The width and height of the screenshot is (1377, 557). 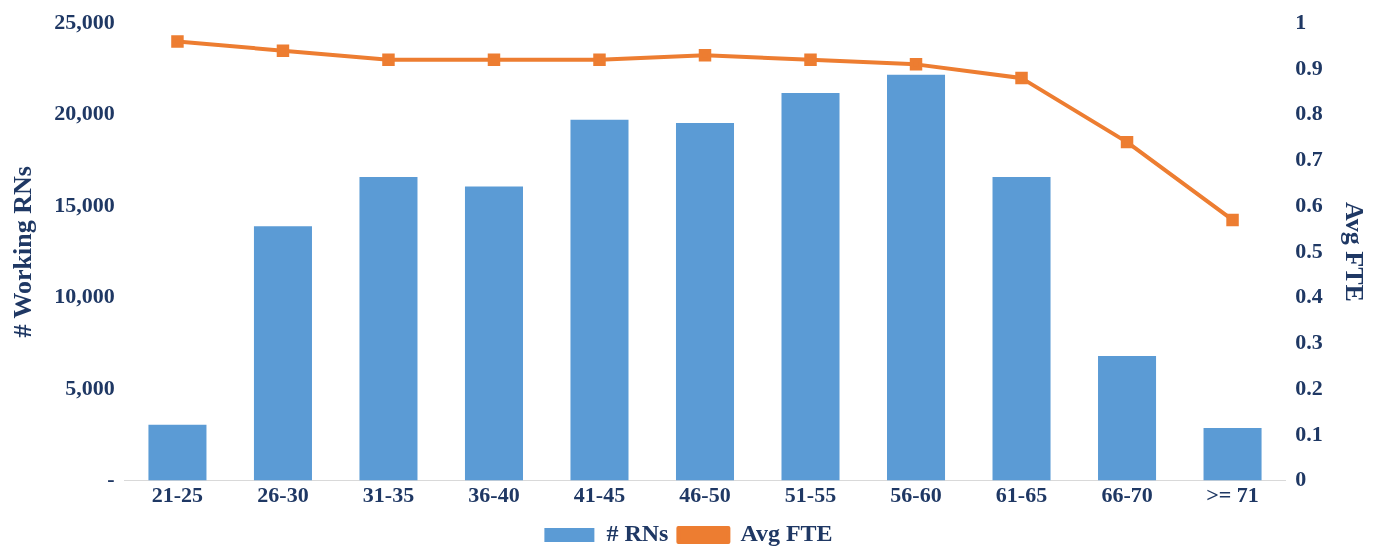 What do you see at coordinates (1309, 387) in the screenshot?
I see `y2-tick-label: 0.2` at bounding box center [1309, 387].